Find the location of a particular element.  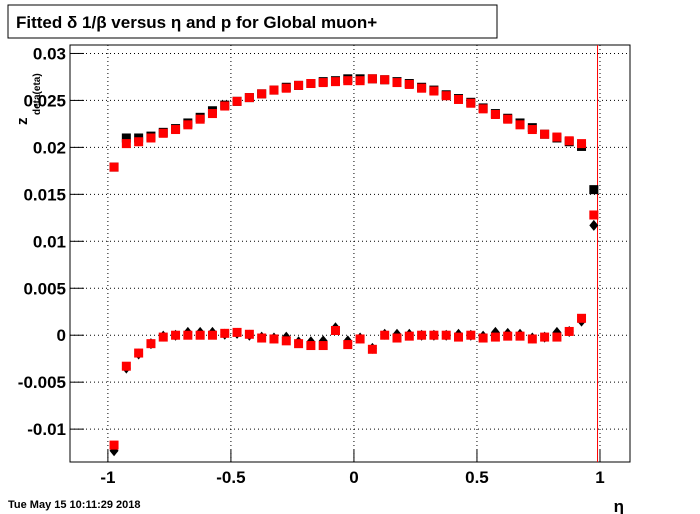

x-tick-label: 1 is located at coordinates (599, 477).